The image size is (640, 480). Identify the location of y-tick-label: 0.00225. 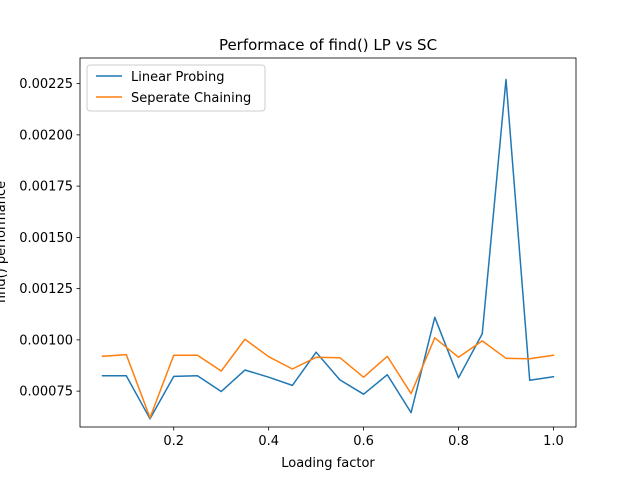
(46, 84).